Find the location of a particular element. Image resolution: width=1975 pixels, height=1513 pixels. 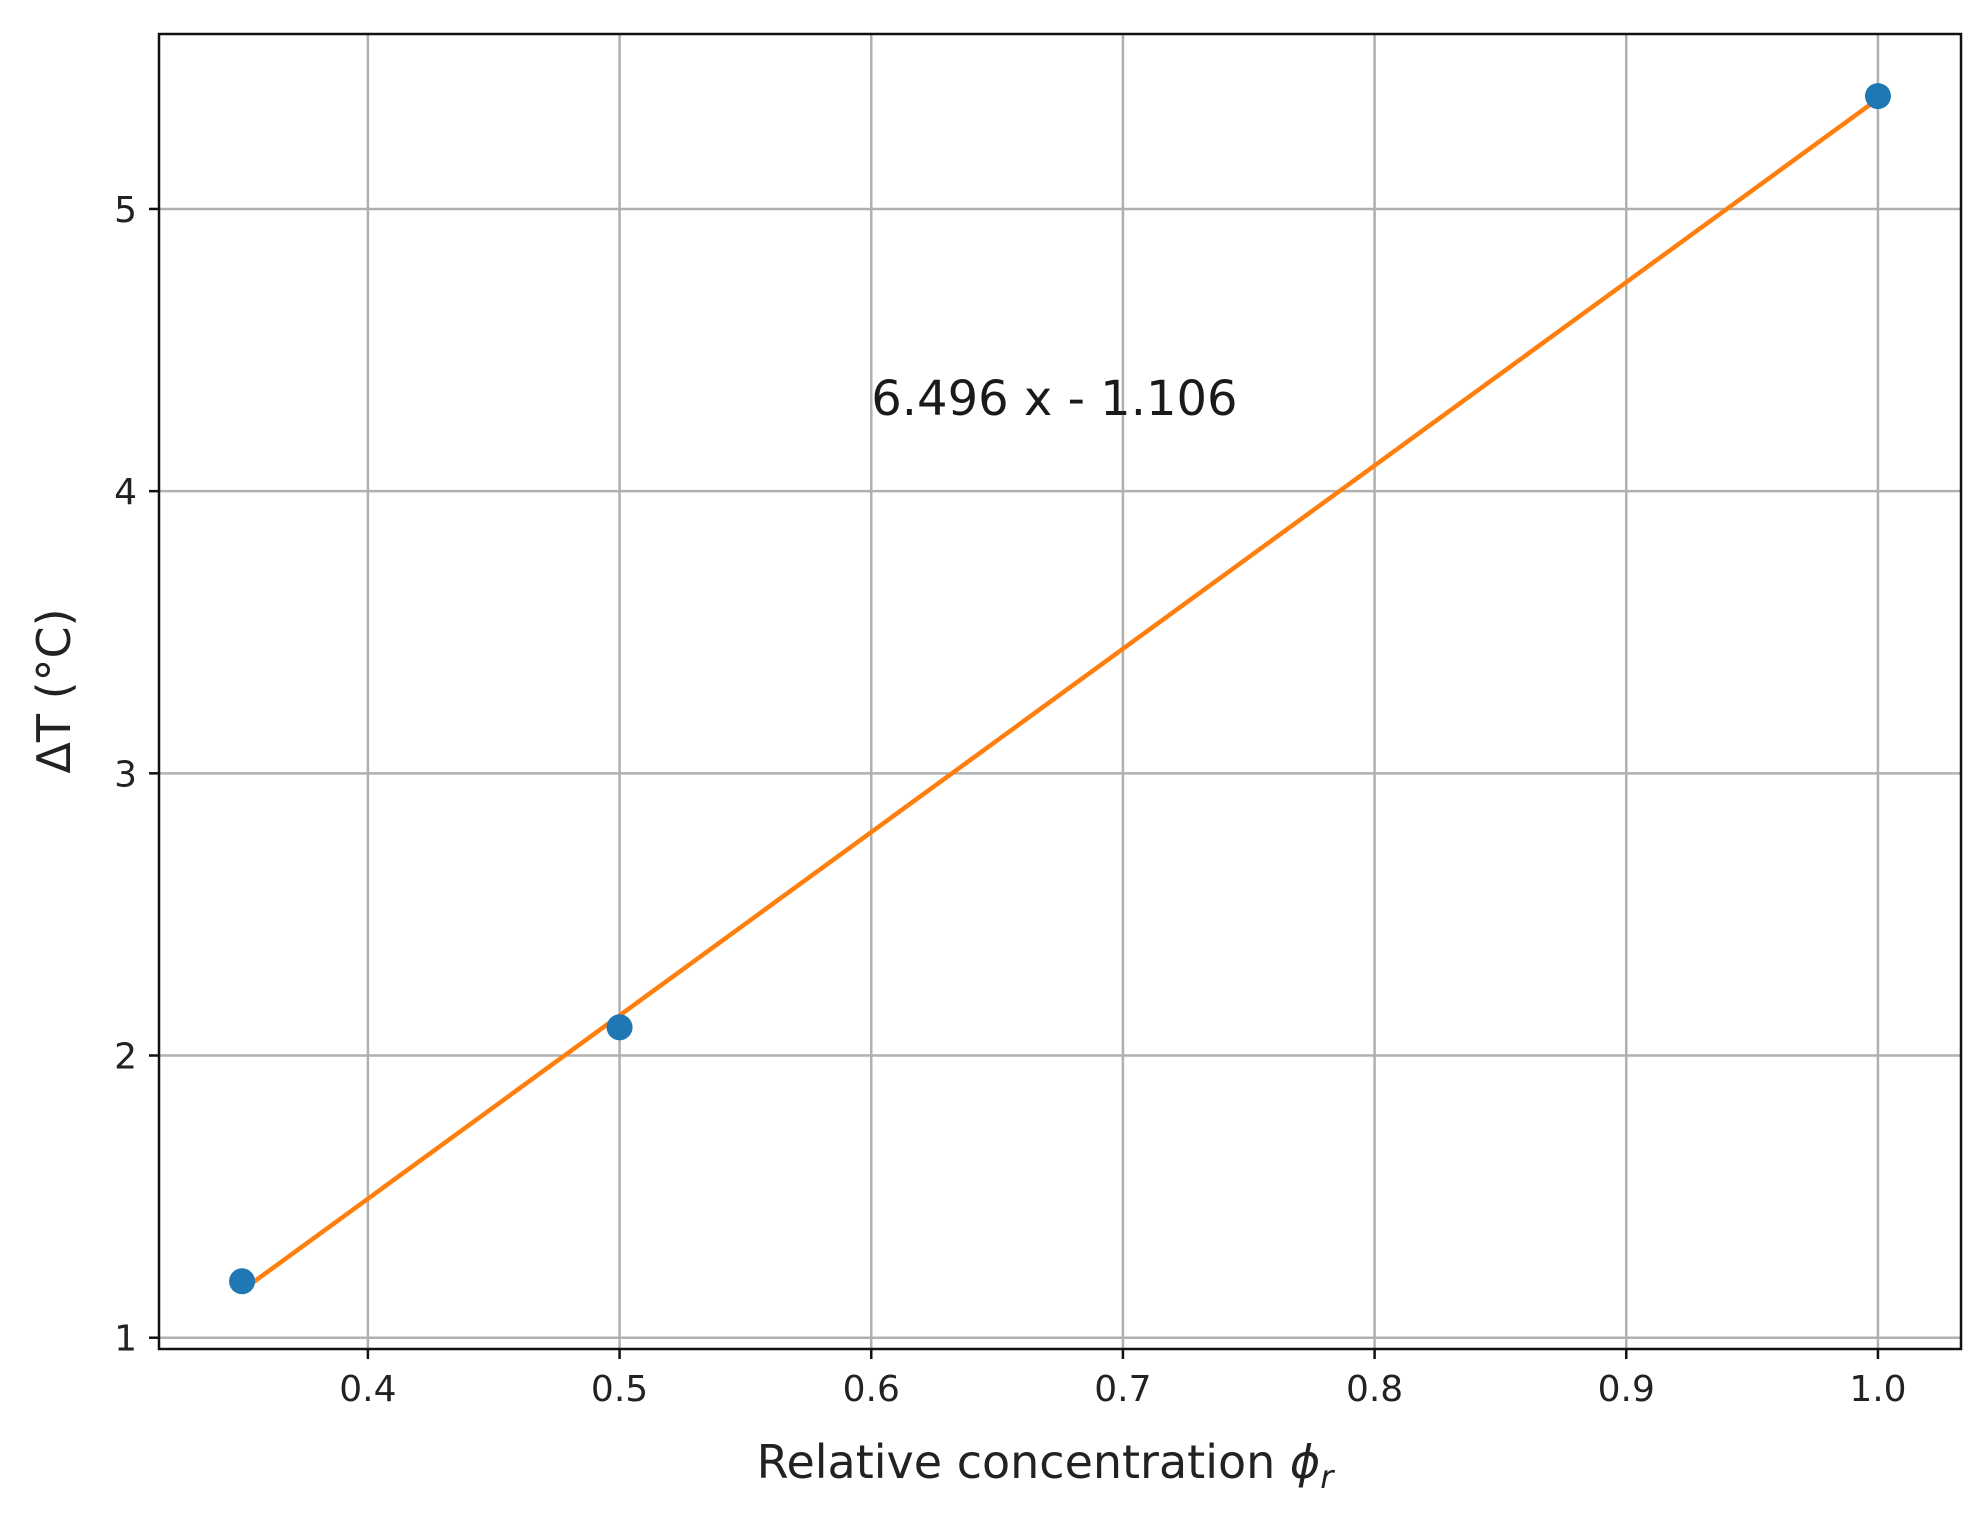

x-tick-label: 0.5 is located at coordinates (619, 1389).